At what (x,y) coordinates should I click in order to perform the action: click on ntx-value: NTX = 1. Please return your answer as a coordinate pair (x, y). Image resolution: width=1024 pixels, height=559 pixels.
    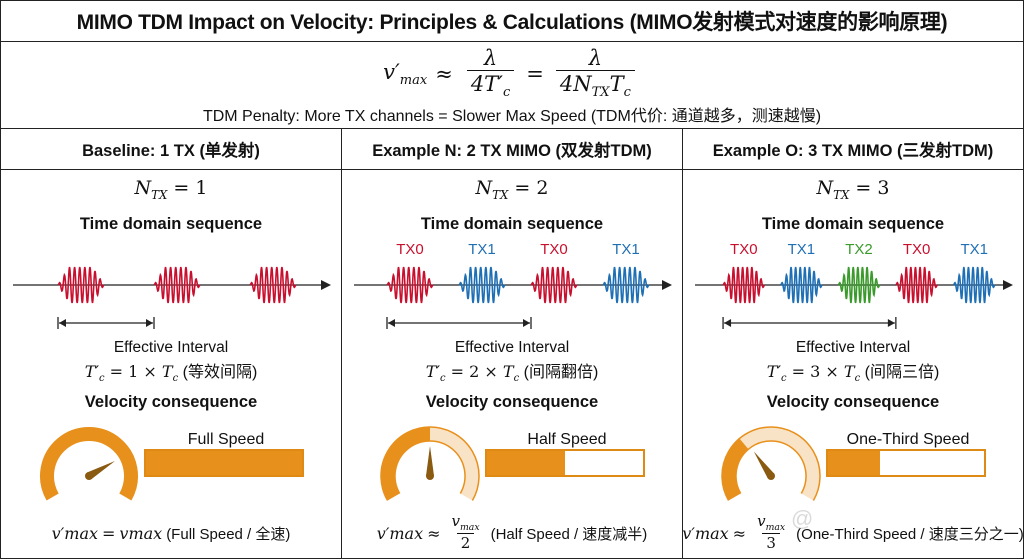
    Looking at the image, I should click on (171, 189).